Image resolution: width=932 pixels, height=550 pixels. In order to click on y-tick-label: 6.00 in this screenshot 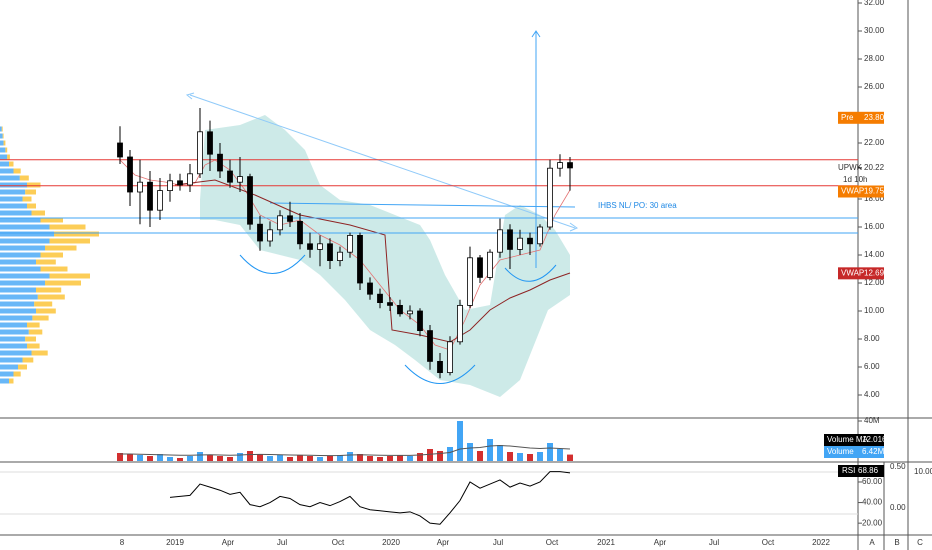, I will do `click(872, 366)`.